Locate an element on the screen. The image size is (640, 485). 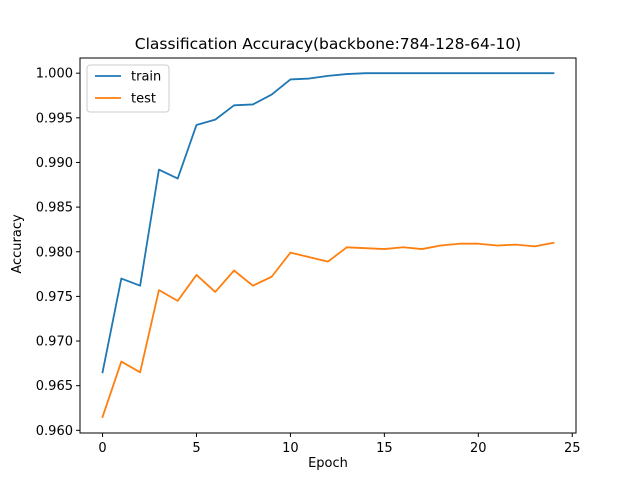
y-tick-label: 0.960 is located at coordinates (54, 431).